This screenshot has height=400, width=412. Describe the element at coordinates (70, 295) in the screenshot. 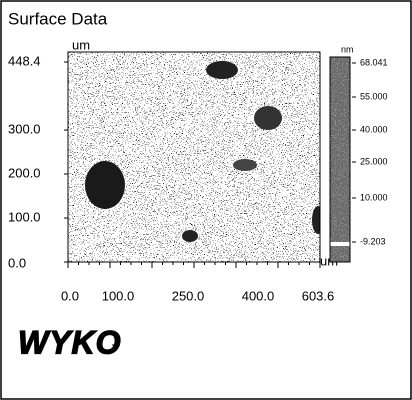

I see `x-label: 0.0` at that location.